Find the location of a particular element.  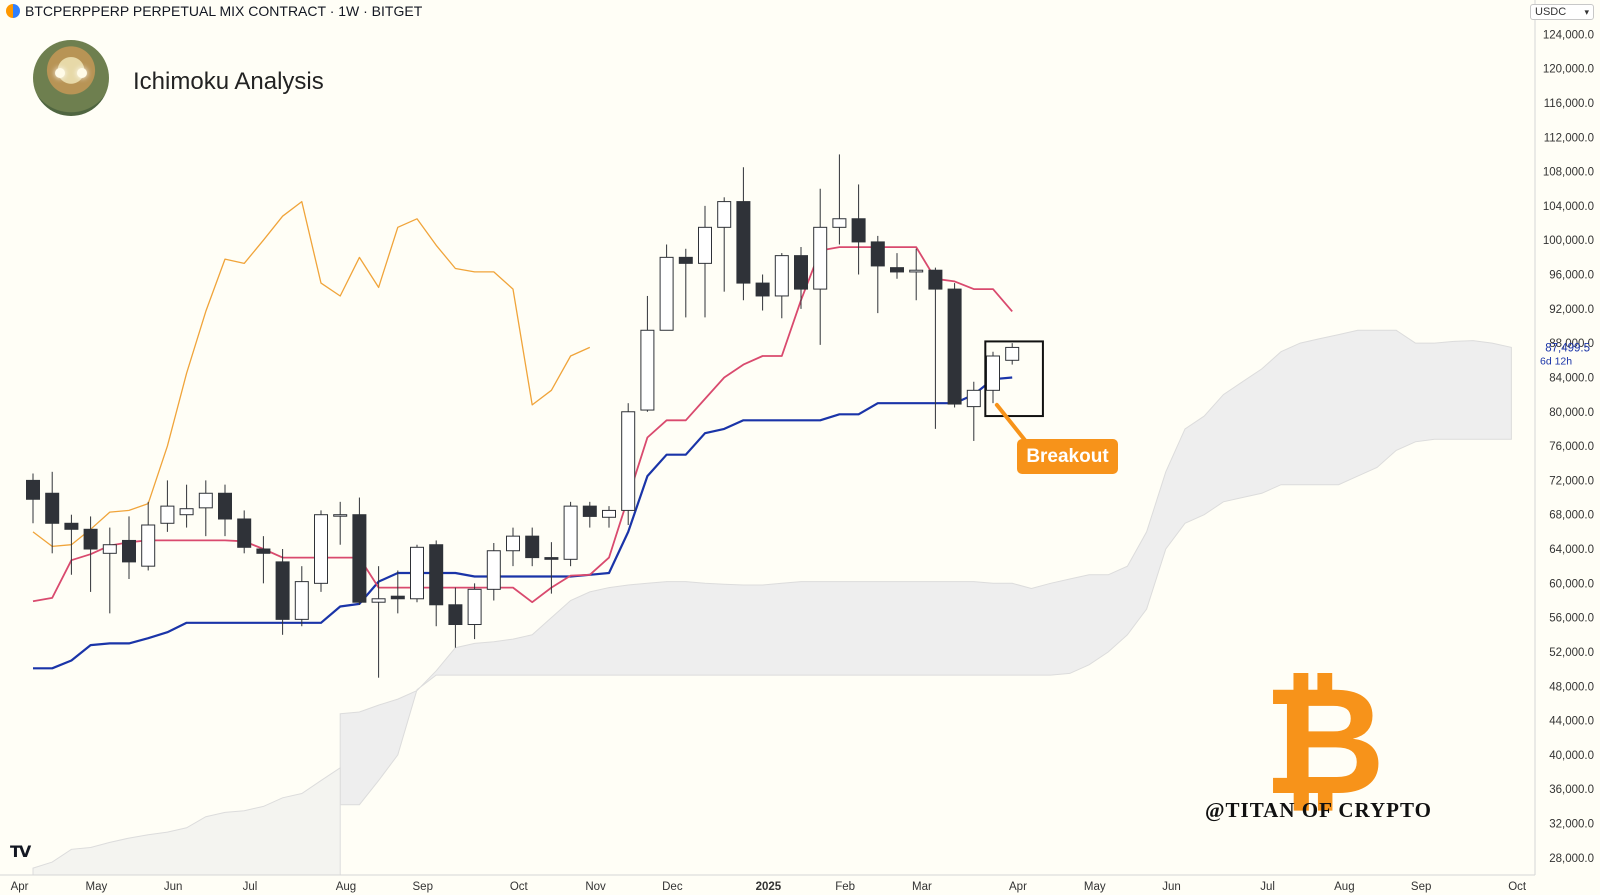

price-tick-label: 116,000.0 is located at coordinates (1569, 104).